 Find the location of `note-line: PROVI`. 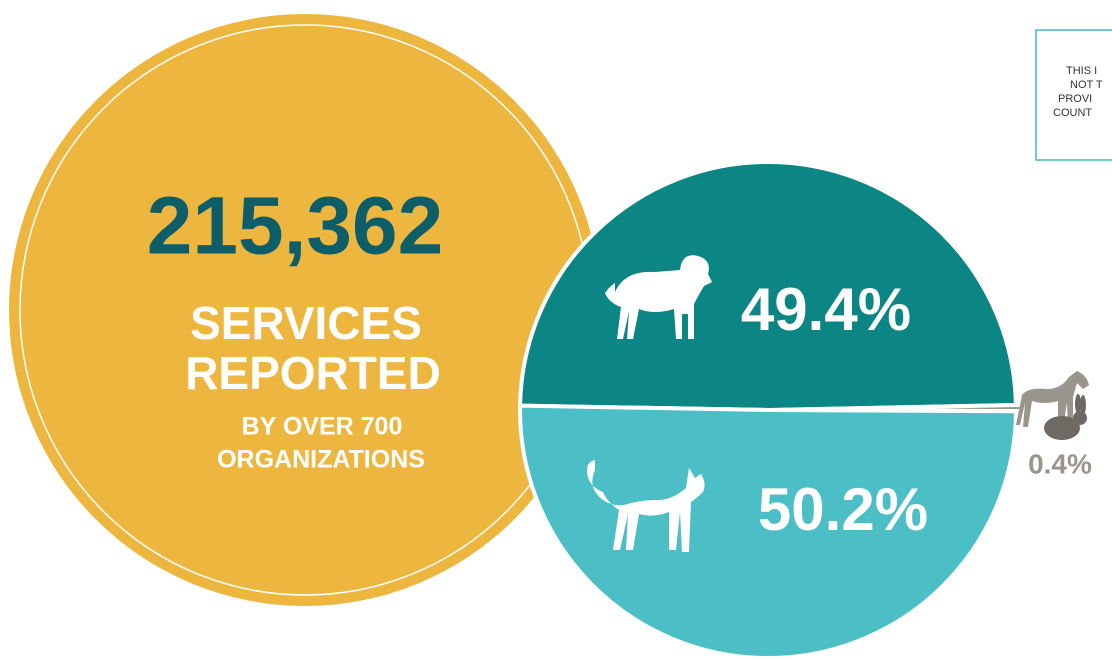

note-line: PROVI is located at coordinates (1075, 99).